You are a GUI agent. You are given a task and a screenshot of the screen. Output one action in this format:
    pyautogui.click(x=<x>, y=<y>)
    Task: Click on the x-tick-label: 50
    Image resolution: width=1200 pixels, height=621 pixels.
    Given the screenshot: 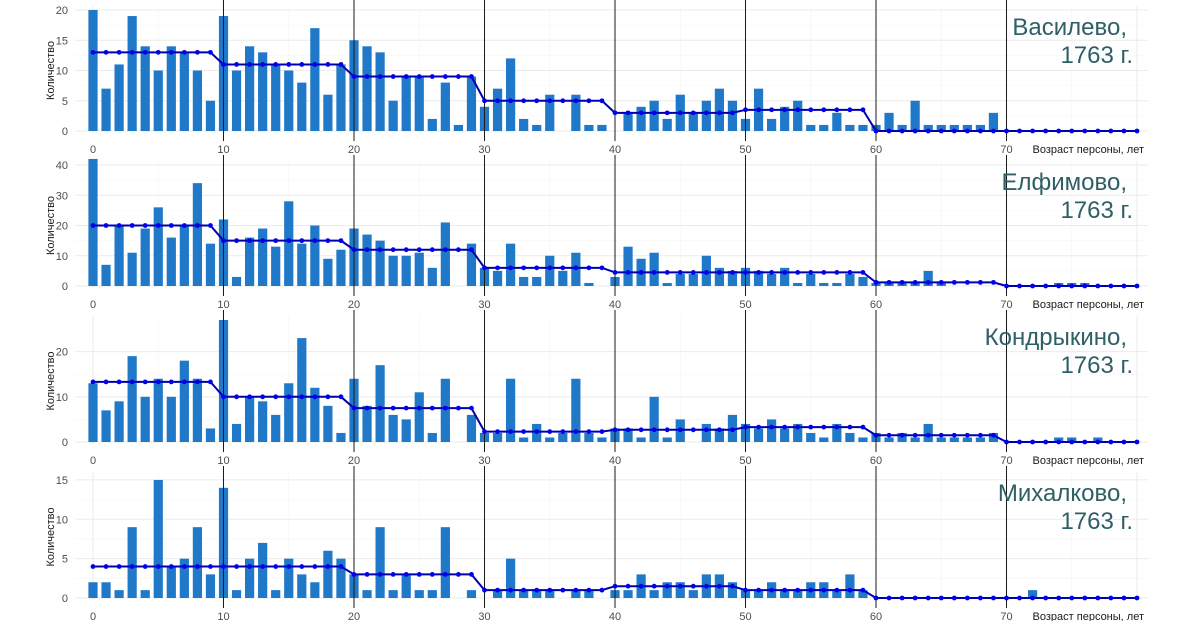 What is the action you would take?
    pyautogui.click(x=745, y=616)
    